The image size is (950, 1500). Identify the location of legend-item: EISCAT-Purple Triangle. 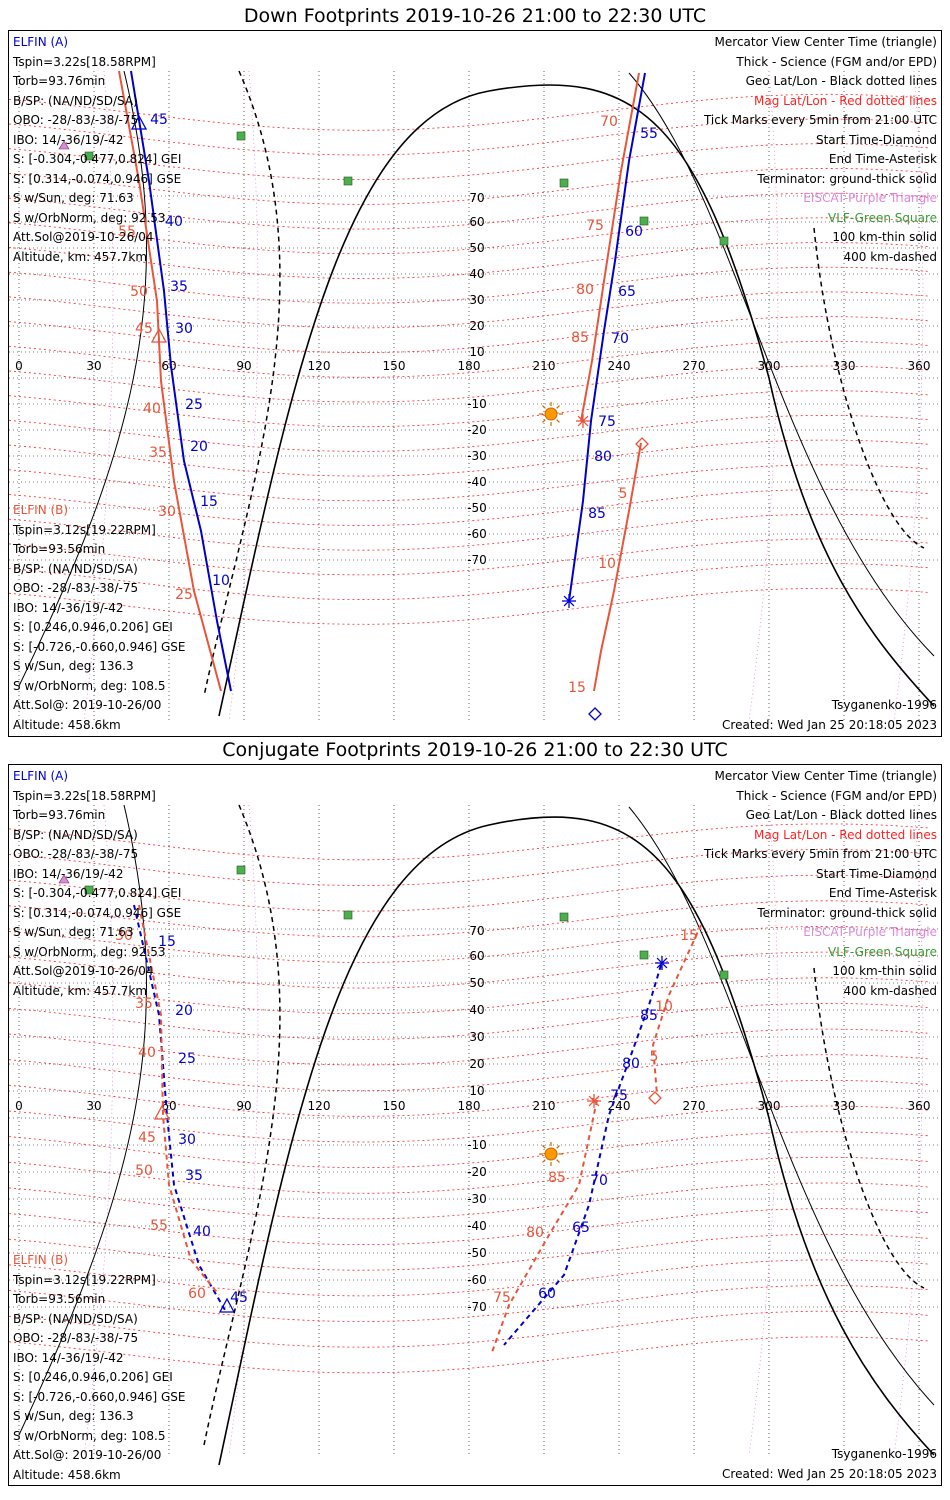
(870, 932).